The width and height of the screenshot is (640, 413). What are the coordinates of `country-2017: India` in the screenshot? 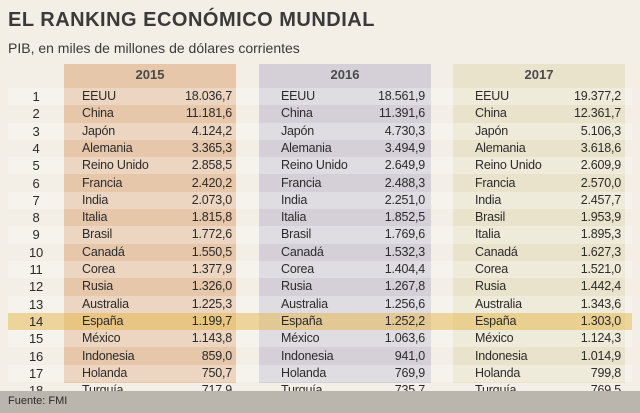 It's located at (488, 199).